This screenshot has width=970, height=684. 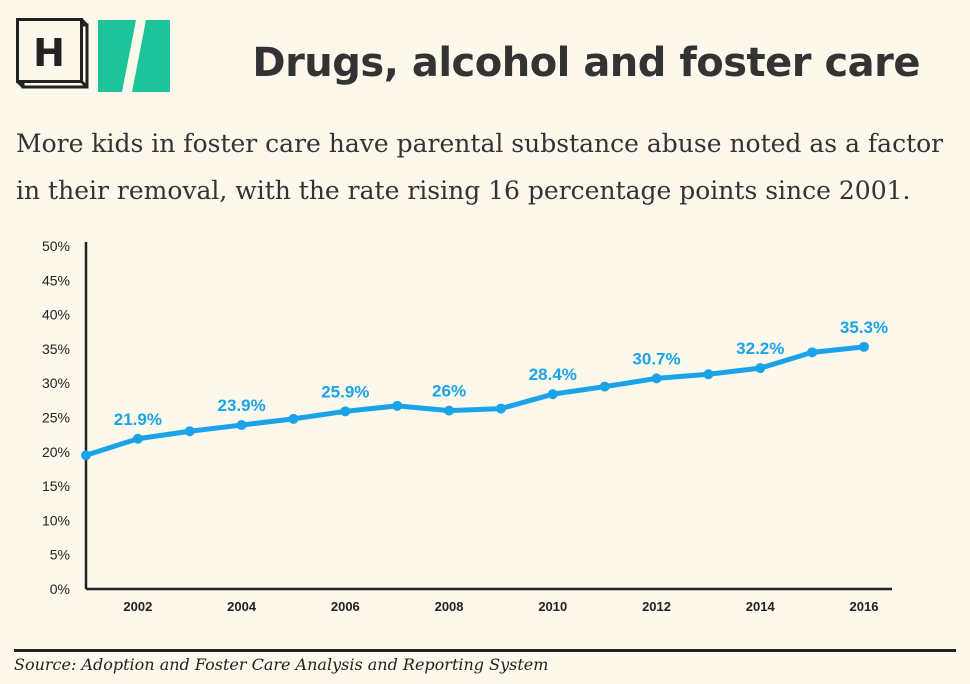 I want to click on x-tick-label: 2004, so click(x=242, y=606).